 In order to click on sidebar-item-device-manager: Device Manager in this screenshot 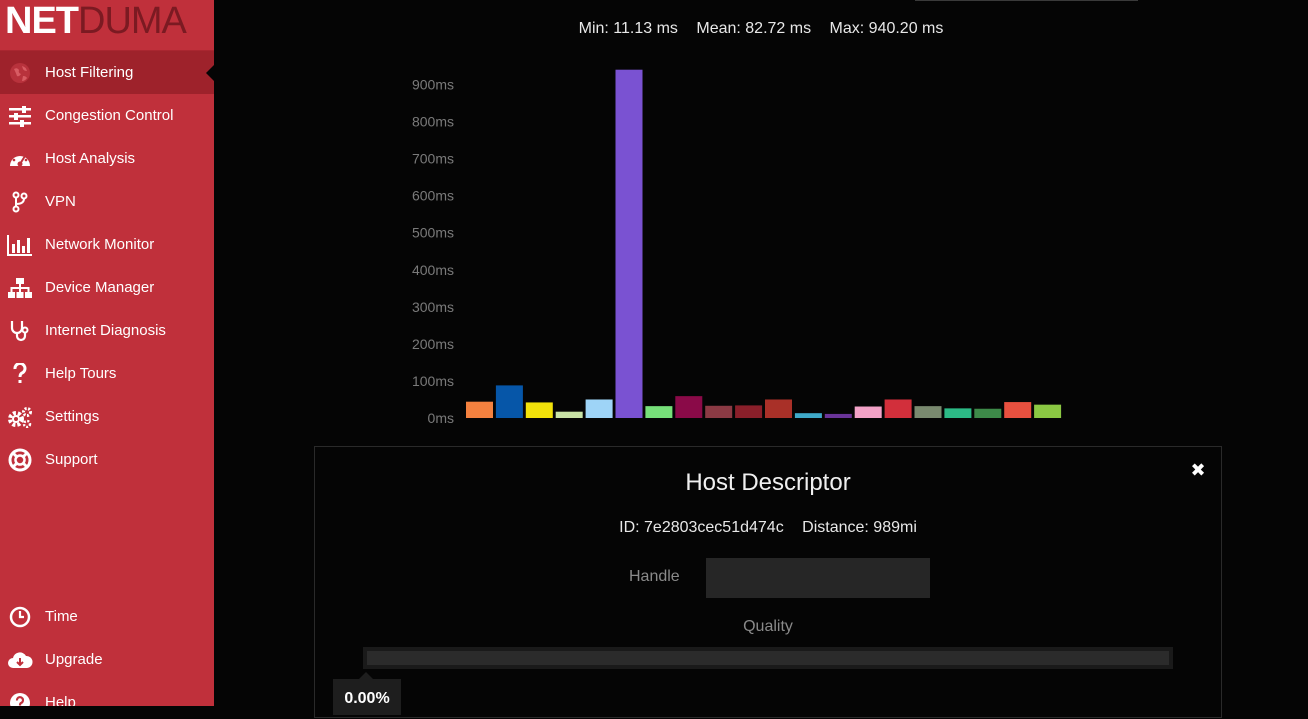, I will do `click(107, 287)`.